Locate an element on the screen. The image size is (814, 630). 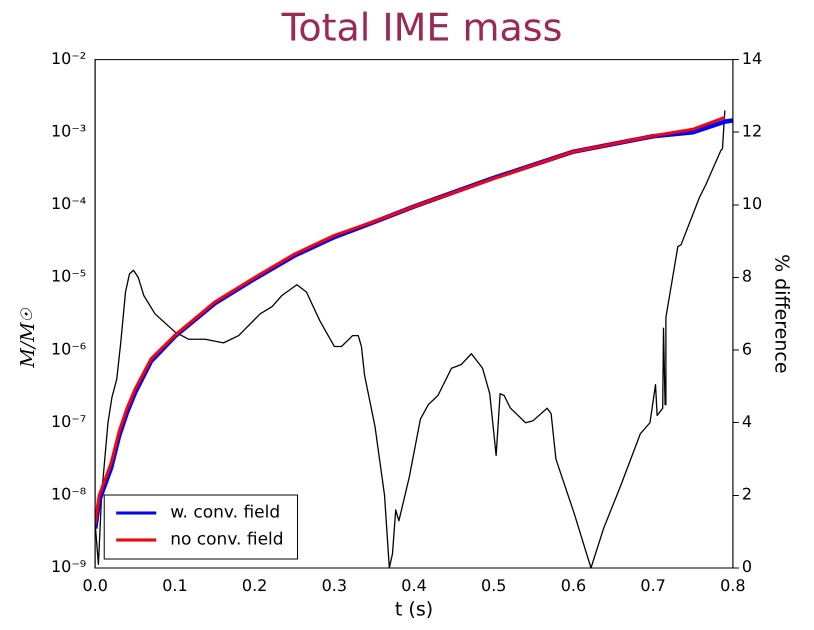
legend-label: no conv. field is located at coordinates (227, 539).